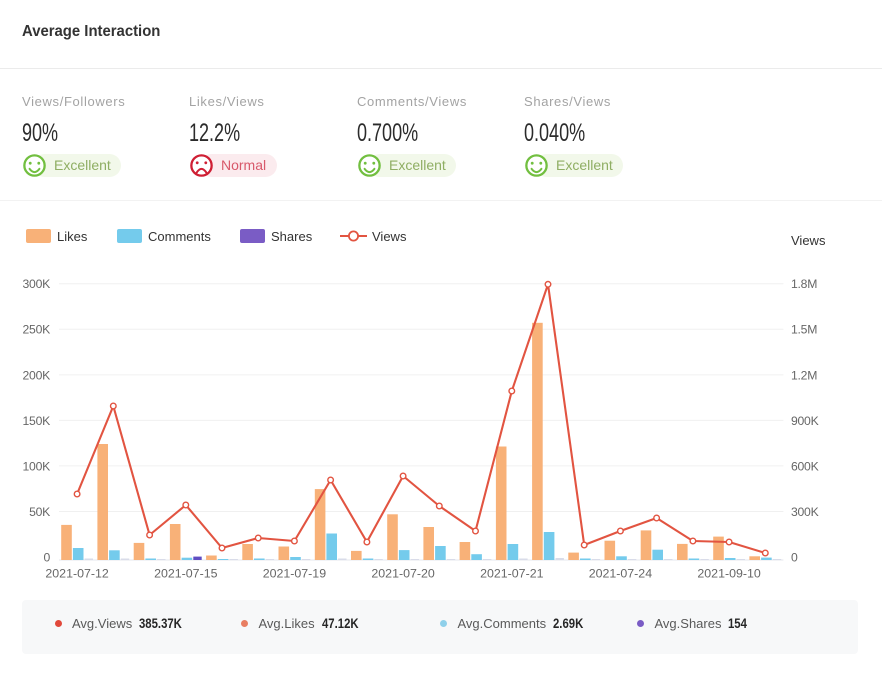  What do you see at coordinates (402, 574) in the screenshot?
I see `svg-text: 2021-07-20` at bounding box center [402, 574].